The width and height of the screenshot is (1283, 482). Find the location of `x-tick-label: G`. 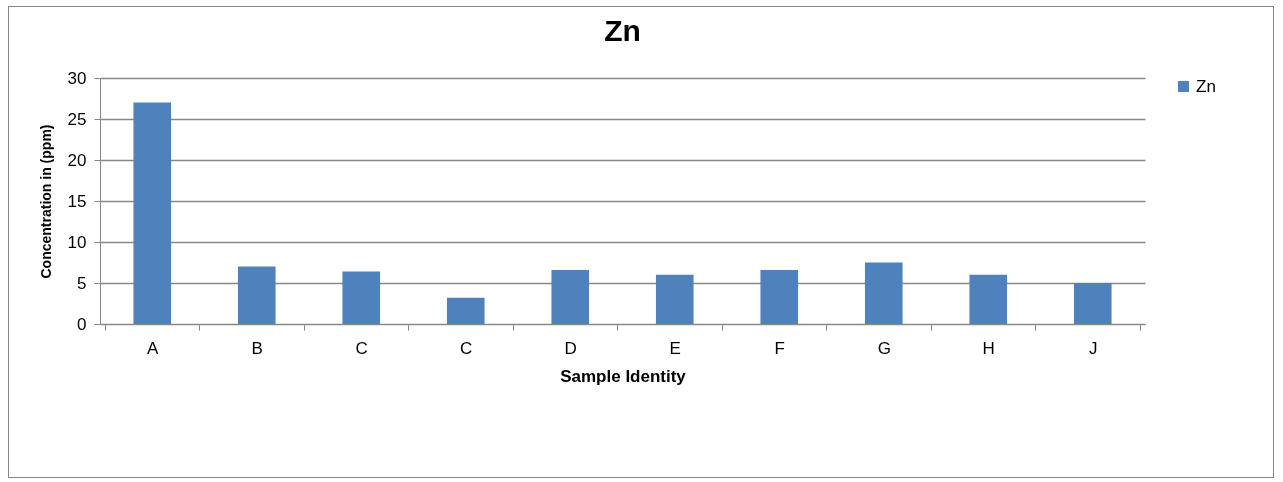

x-tick-label: G is located at coordinates (884, 348).